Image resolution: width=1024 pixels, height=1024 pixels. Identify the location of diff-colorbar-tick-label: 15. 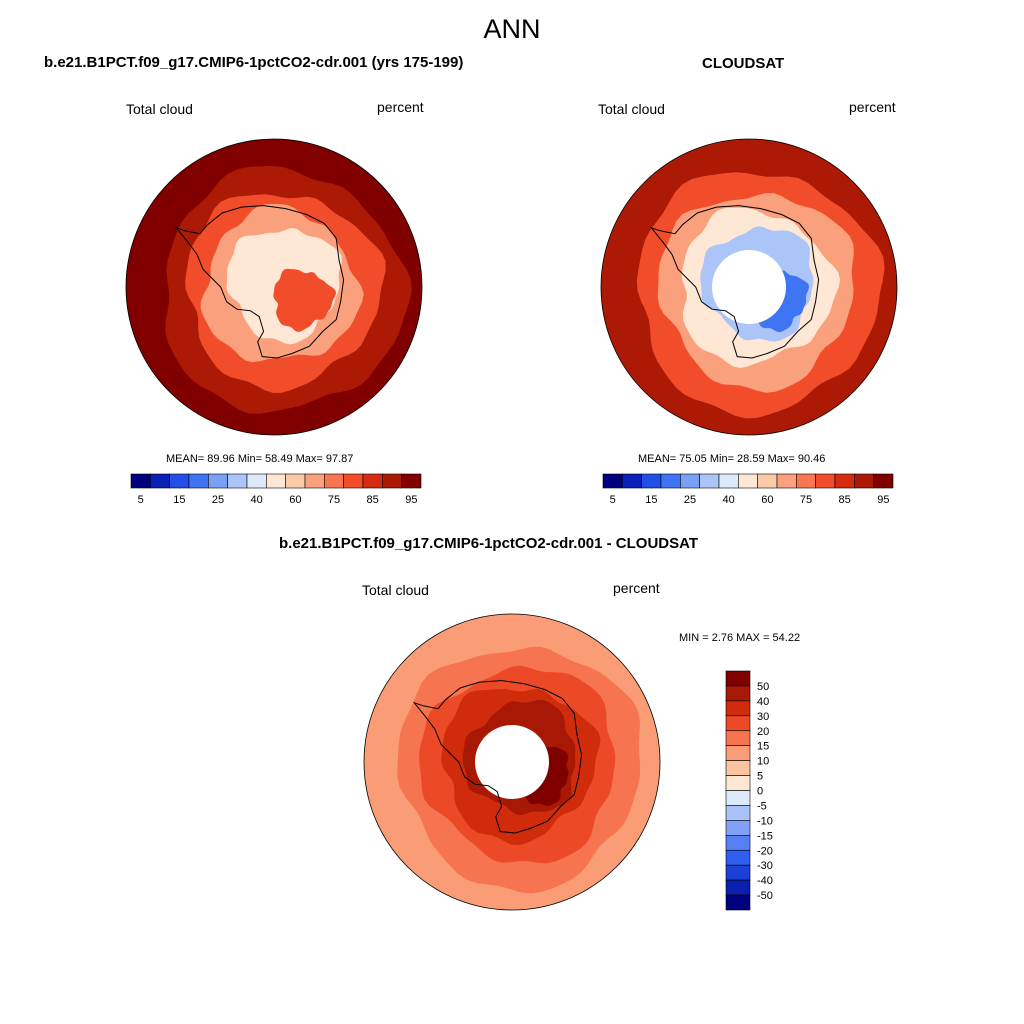
(763, 747).